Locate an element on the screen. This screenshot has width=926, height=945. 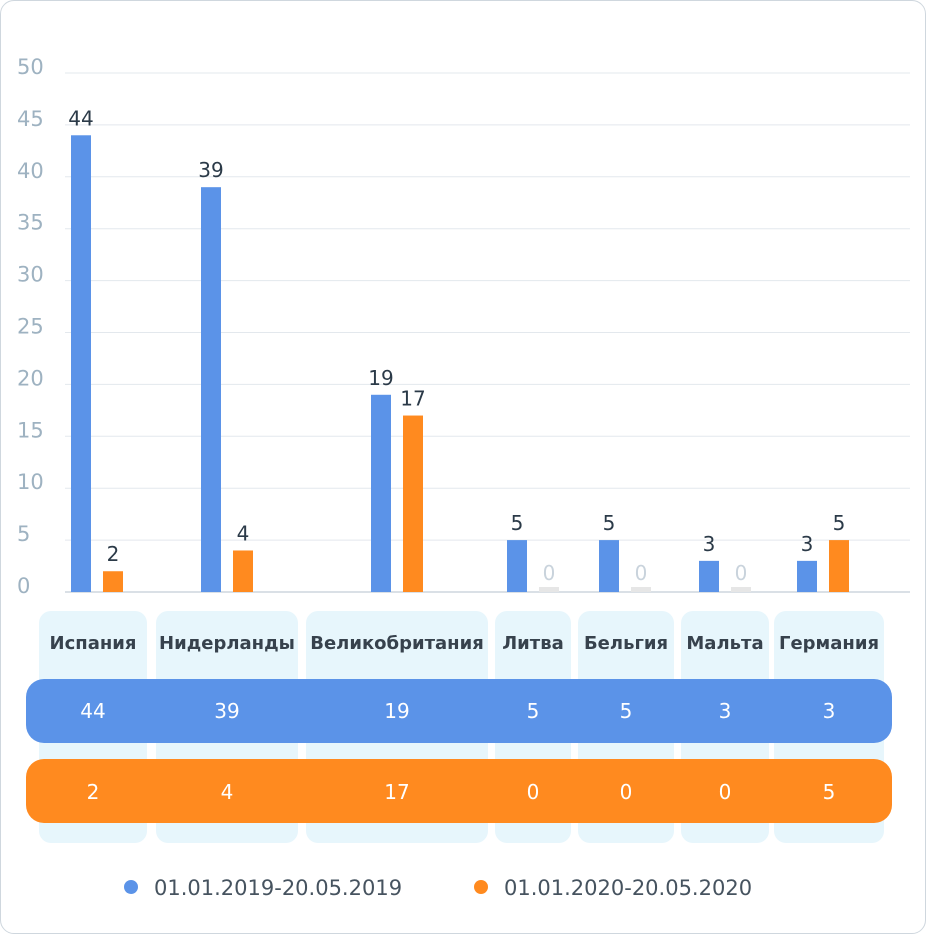
series1-row-value-5: 5 is located at coordinates (626, 711).